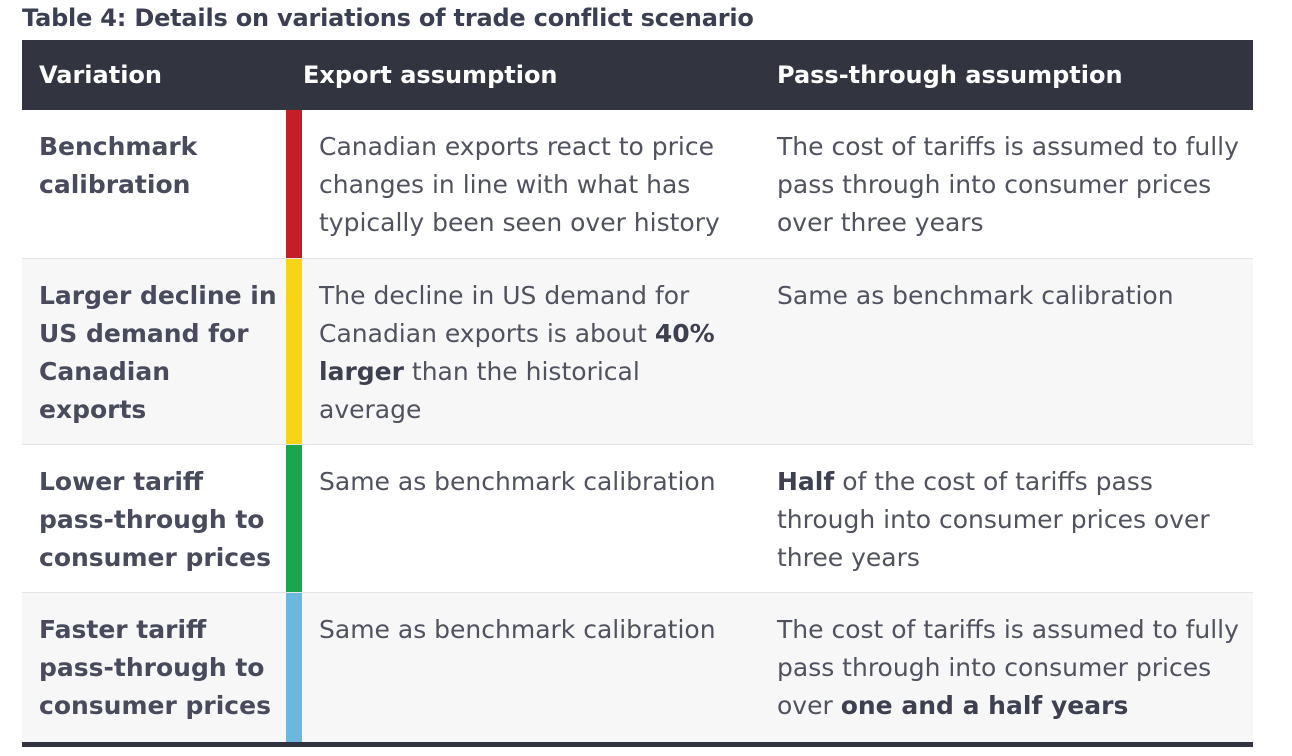 The image size is (1292, 756). Describe the element at coordinates (118, 165) in the screenshot. I see `variation-cell: Benchmark calibration` at that location.